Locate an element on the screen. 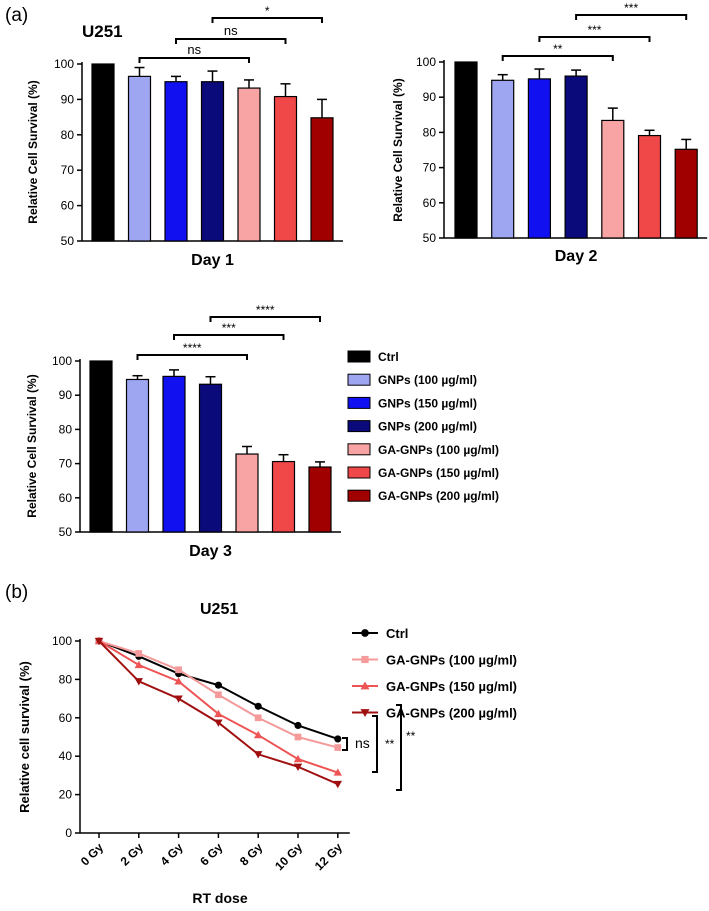 The width and height of the screenshot is (709, 911). legend-label: GNPs (100 µg/ml) is located at coordinates (427, 380).